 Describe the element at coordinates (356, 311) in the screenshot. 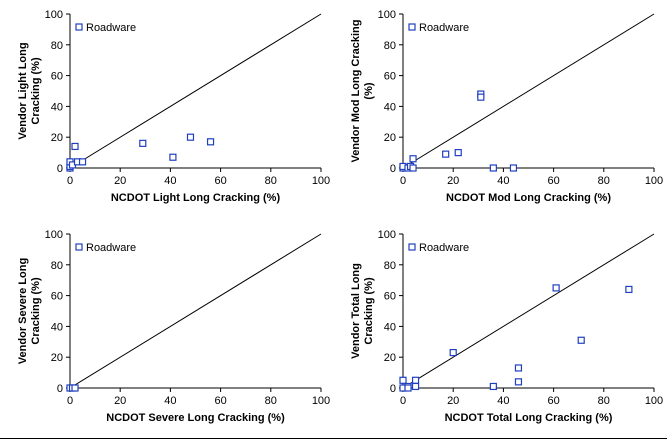

I see `y-axis-label: Vendor Total Long` at that location.